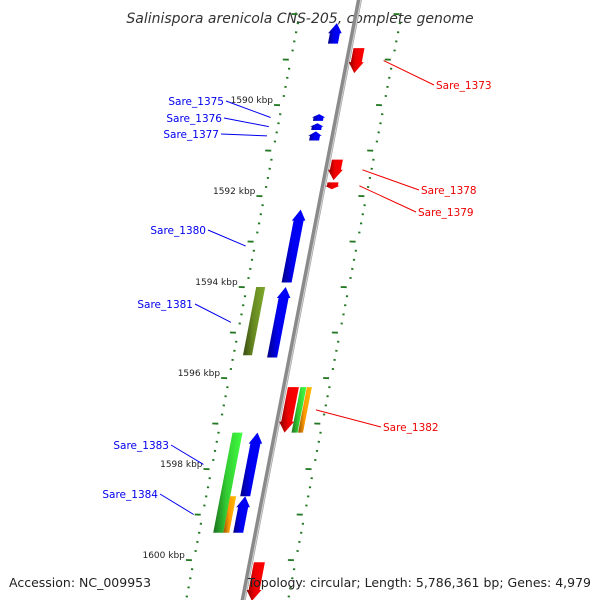 Image resolution: width=600 pixels, height=600 pixels. I want to click on scale-tick-label: 1596 kbp, so click(199, 374).